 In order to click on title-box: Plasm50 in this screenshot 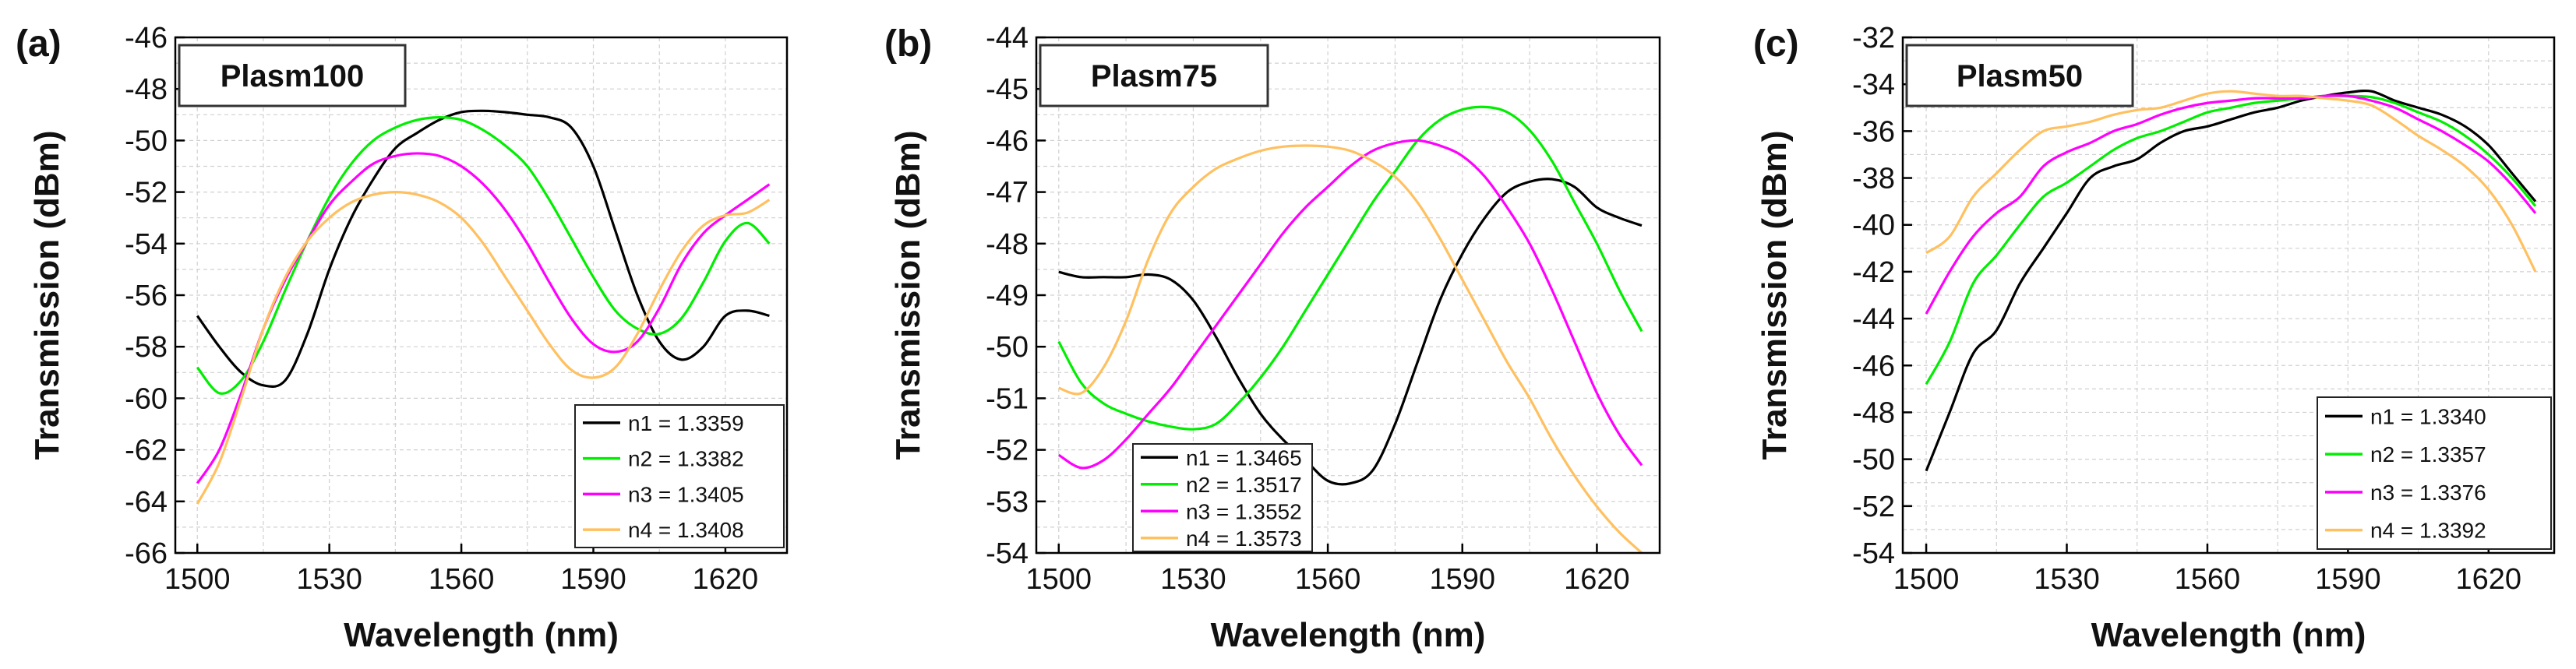, I will do `click(2019, 75)`.